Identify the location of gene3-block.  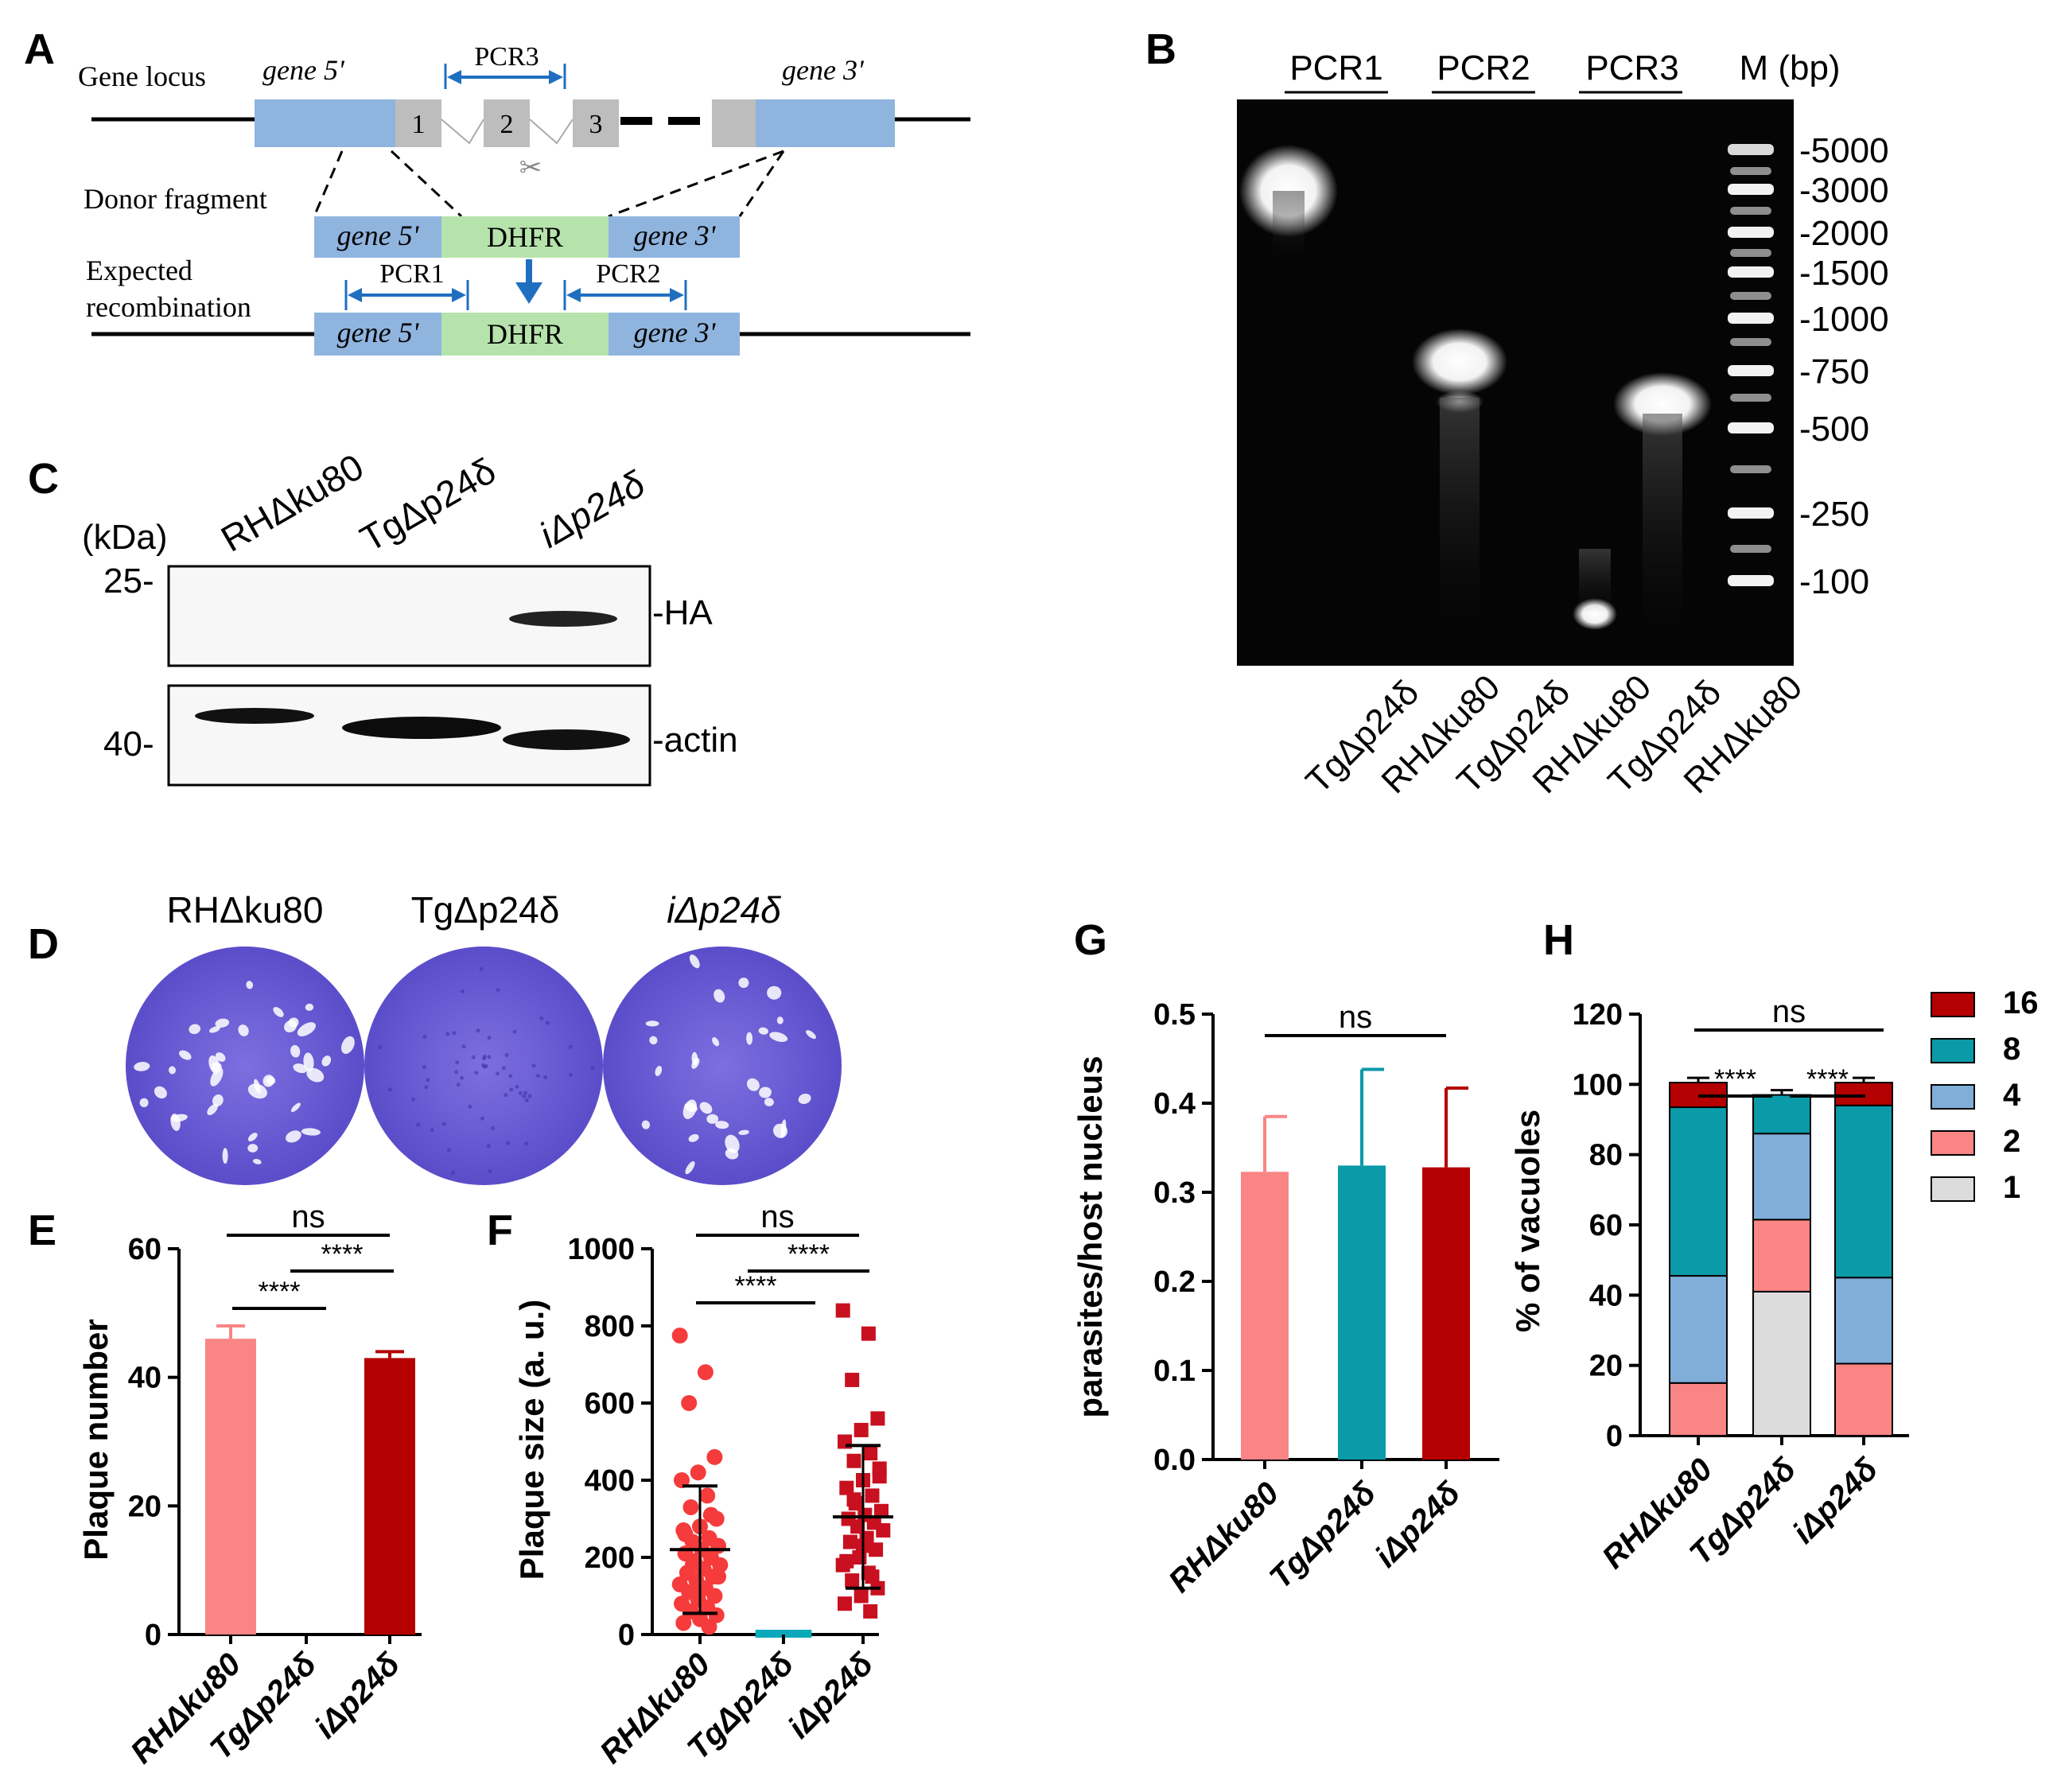
(826, 123).